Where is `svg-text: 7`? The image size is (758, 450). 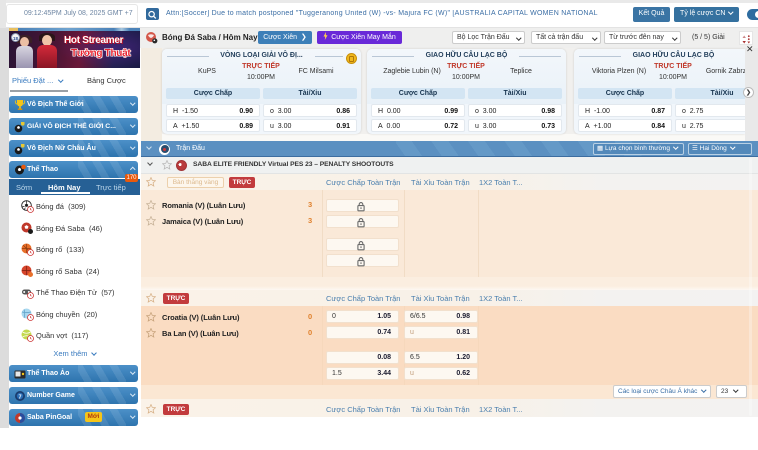 svg-text: 7 is located at coordinates (19, 397).